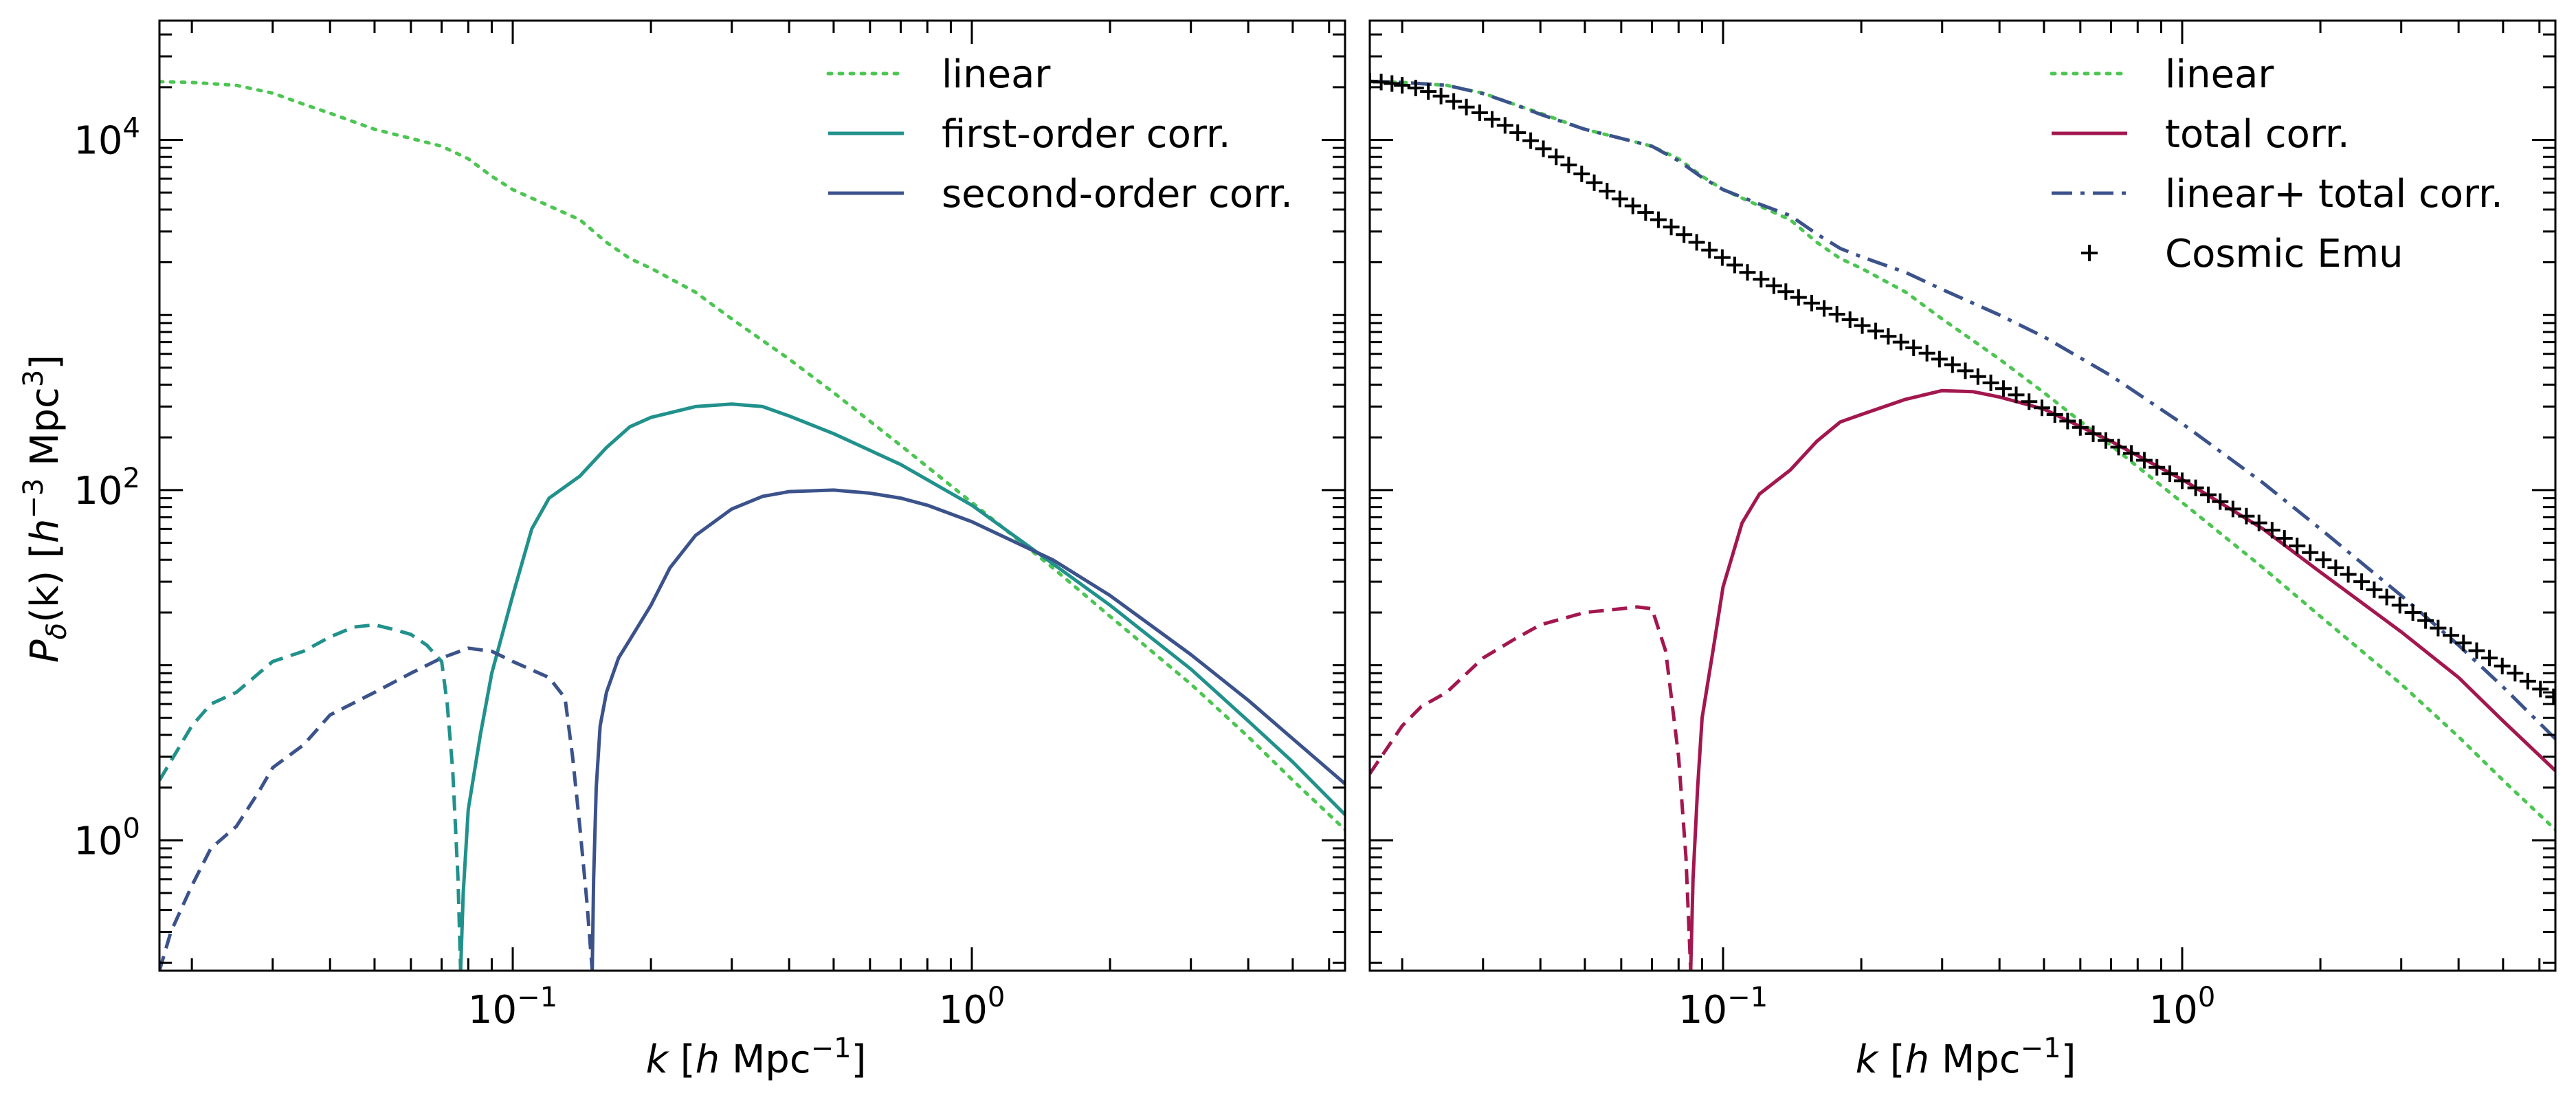 Image resolution: width=2576 pixels, height=1102 pixels. I want to click on x-label-k: k, so click(1868, 1060).